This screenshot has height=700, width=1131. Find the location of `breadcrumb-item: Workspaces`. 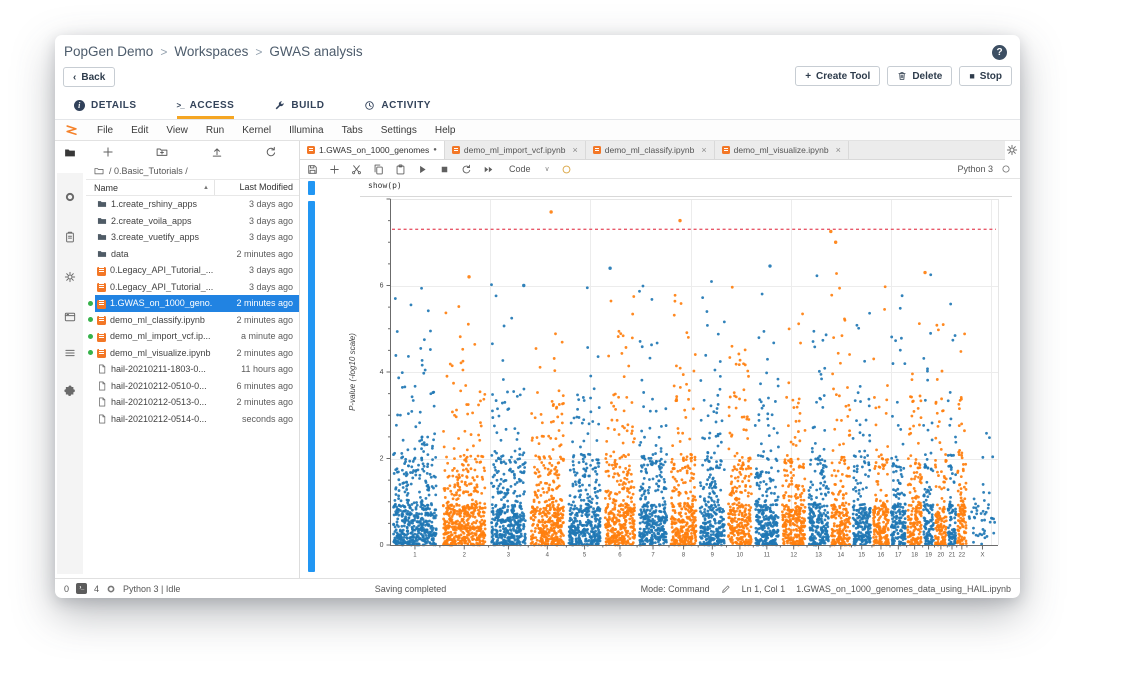

breadcrumb-item: Workspaces is located at coordinates (211, 51).